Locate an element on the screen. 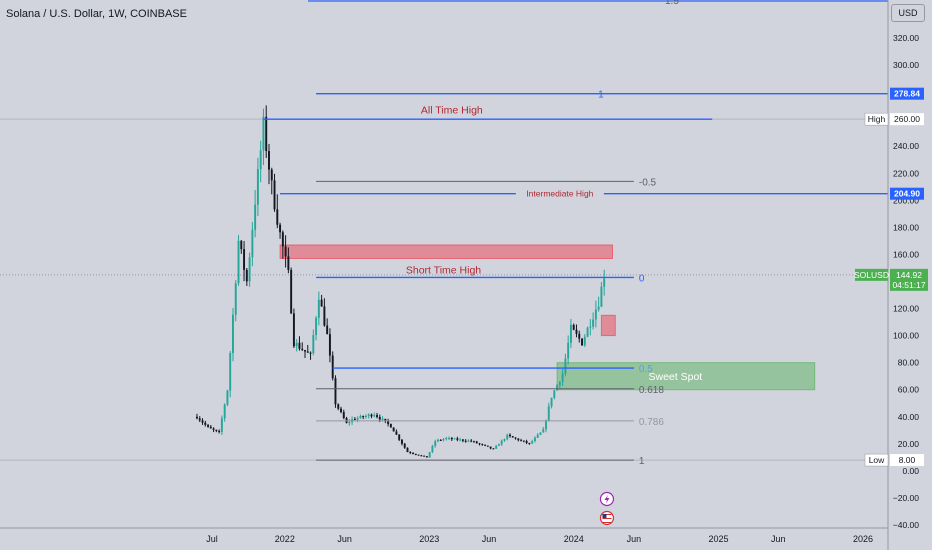 This screenshot has height=550, width=932. fib-0-short-time-high-label: 0 is located at coordinates (642, 278).